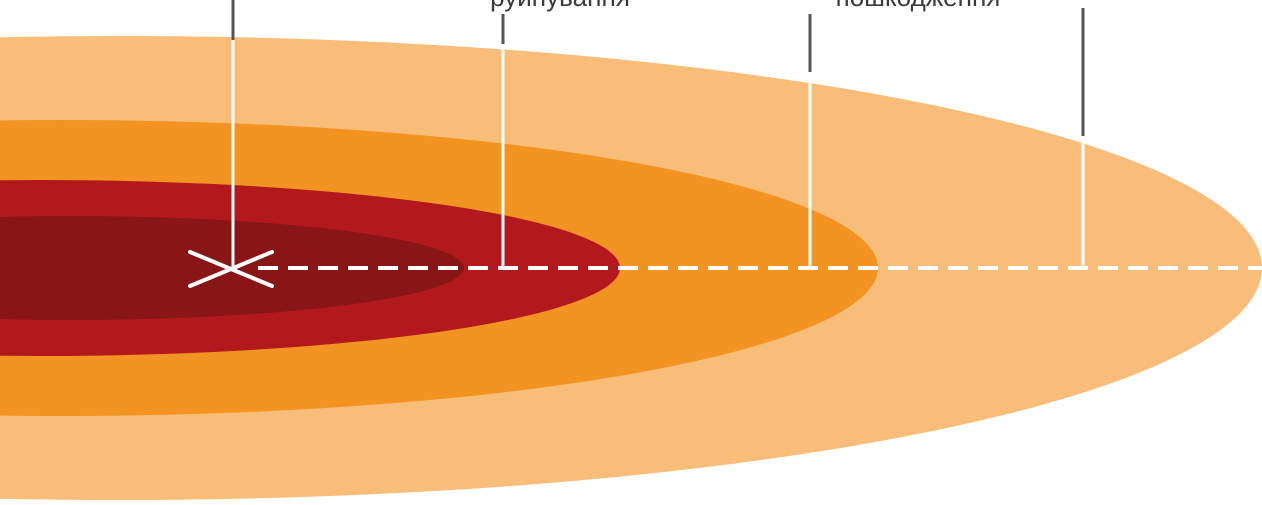 This screenshot has width=1262, height=505. What do you see at coordinates (560, 6) in the screenshot?
I see `zone-label-destruction: руйнування` at bounding box center [560, 6].